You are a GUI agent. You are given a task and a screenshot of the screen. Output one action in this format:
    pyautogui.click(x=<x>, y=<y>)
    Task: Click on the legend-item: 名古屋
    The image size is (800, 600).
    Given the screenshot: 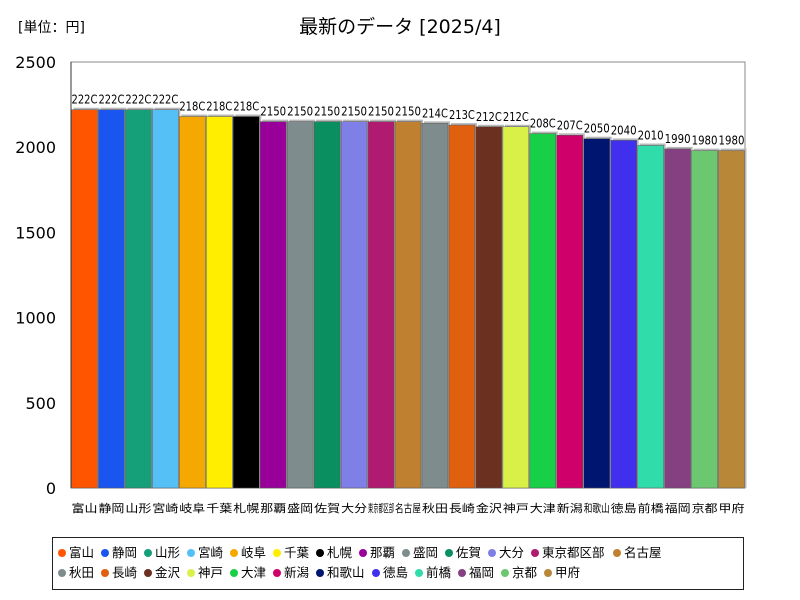 What is the action you would take?
    pyautogui.click(x=637, y=553)
    